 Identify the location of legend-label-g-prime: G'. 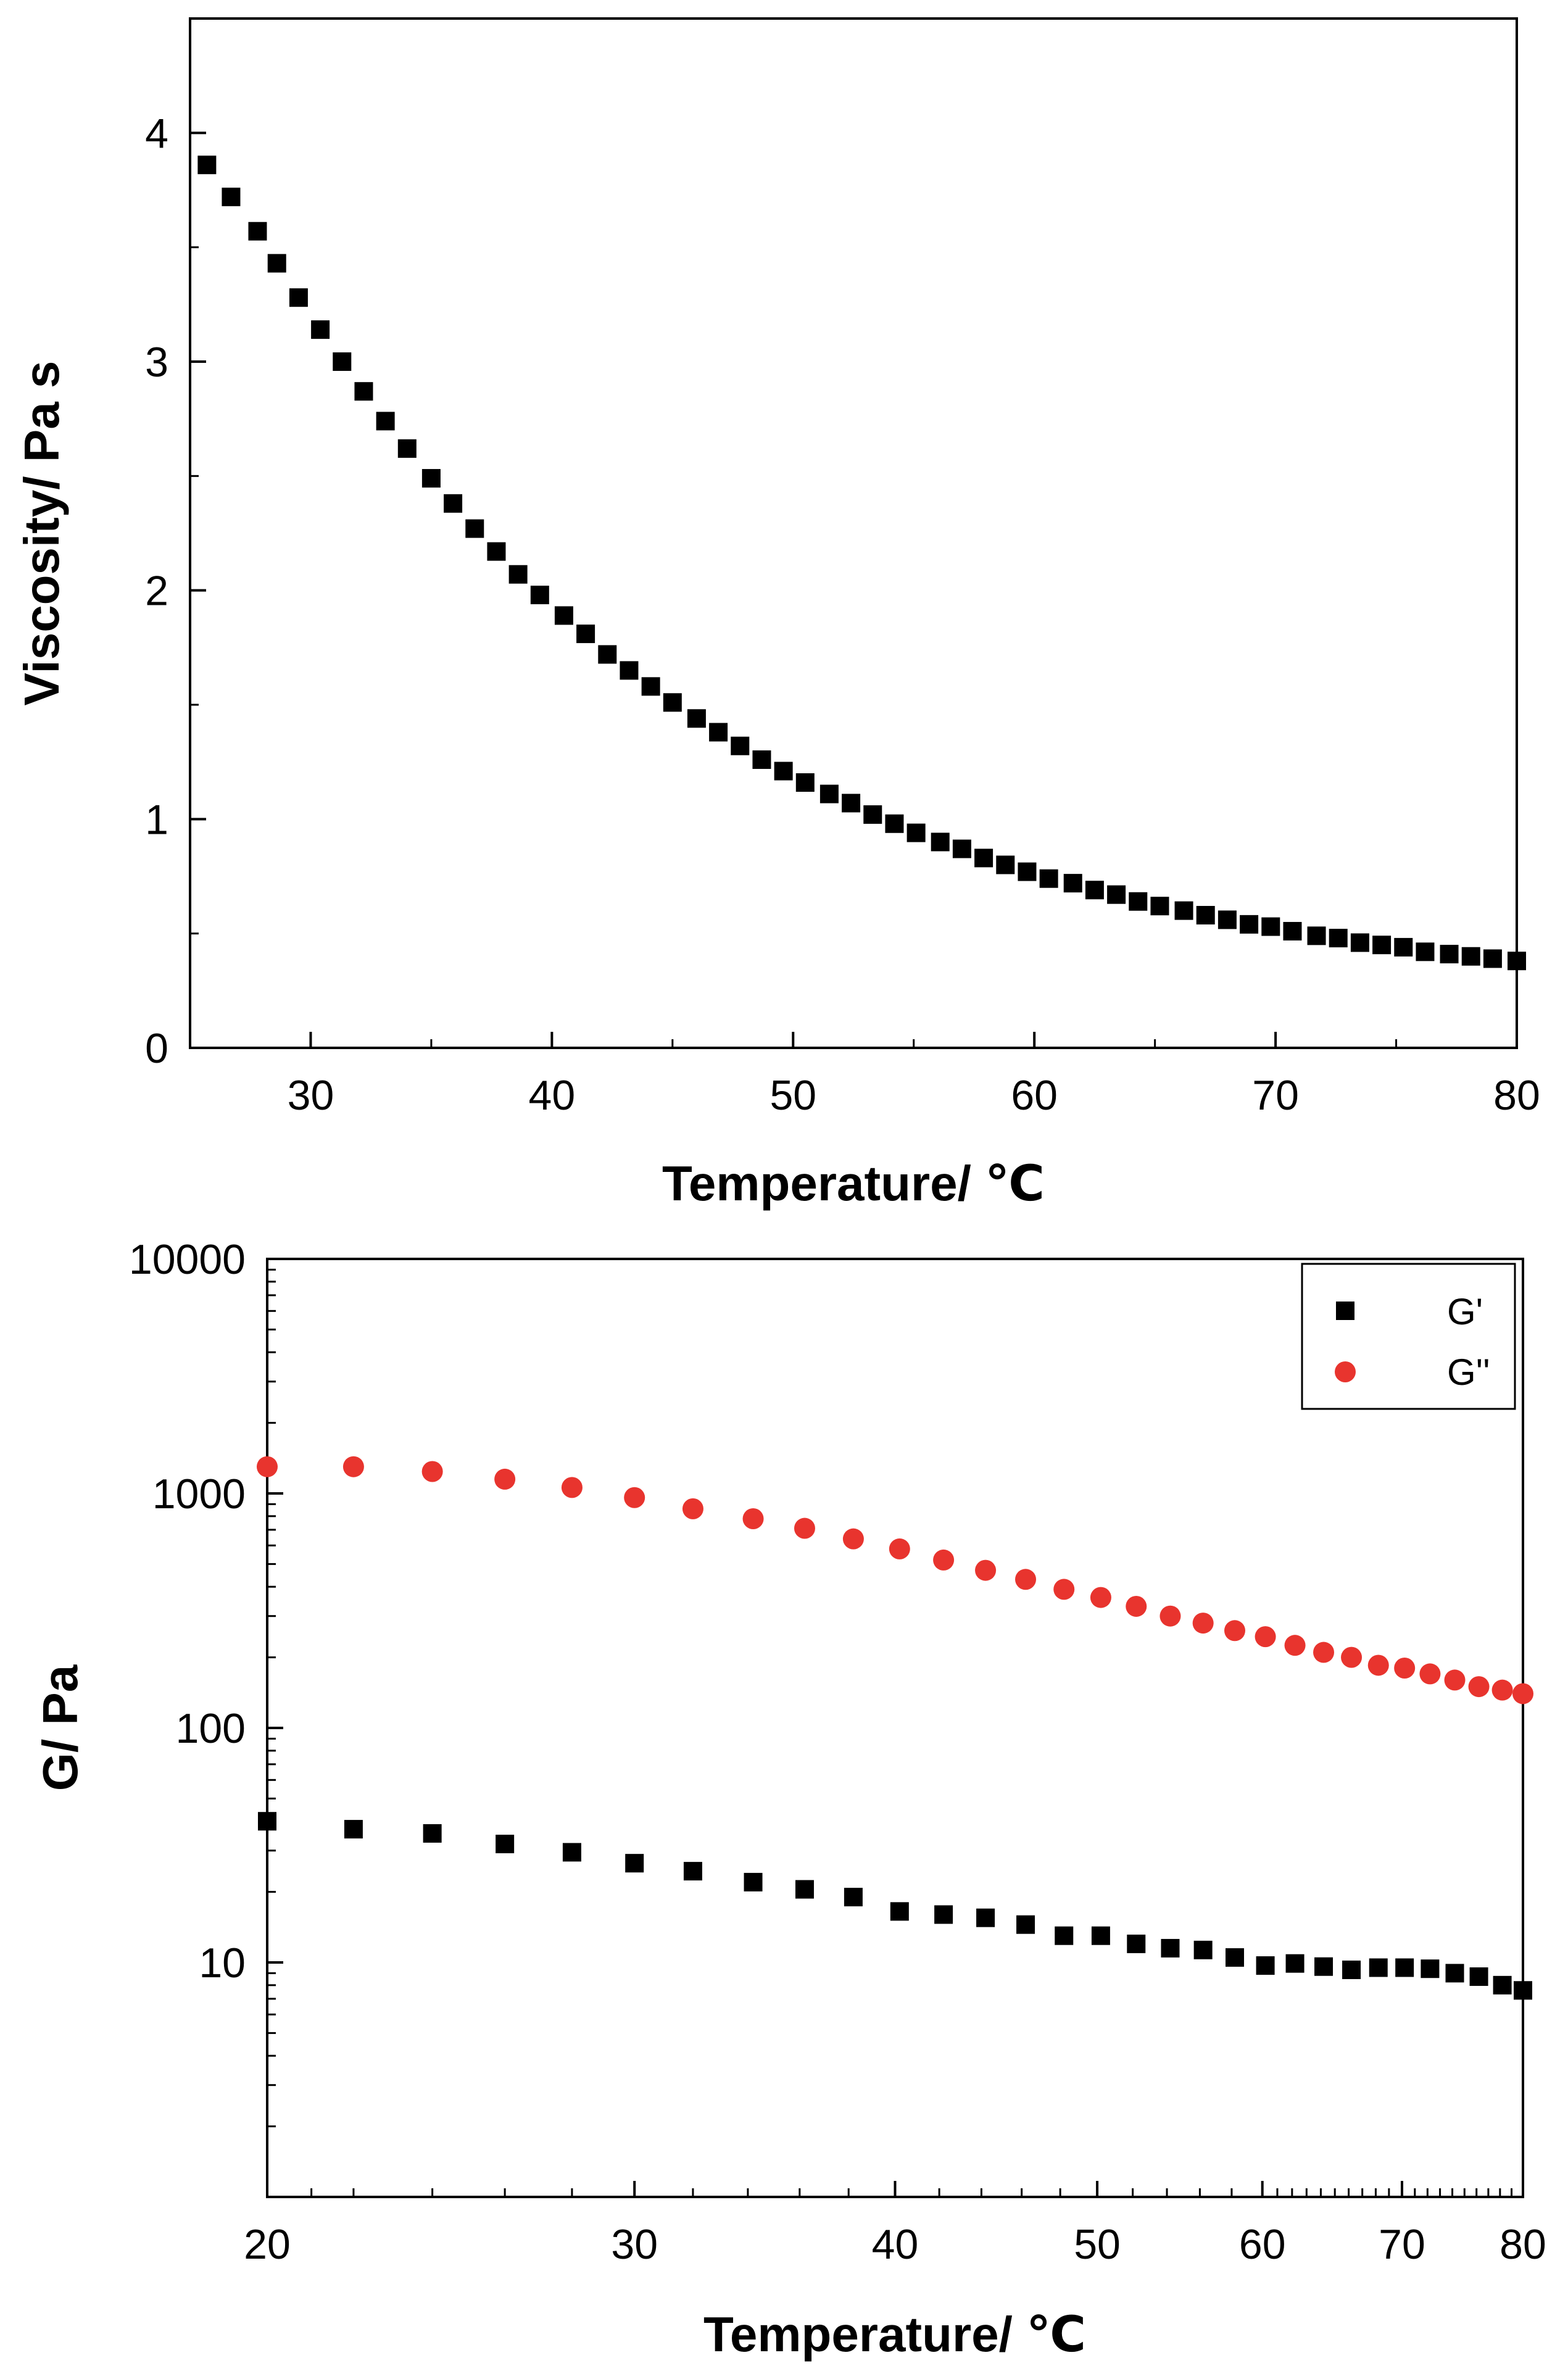
(1465, 1311).